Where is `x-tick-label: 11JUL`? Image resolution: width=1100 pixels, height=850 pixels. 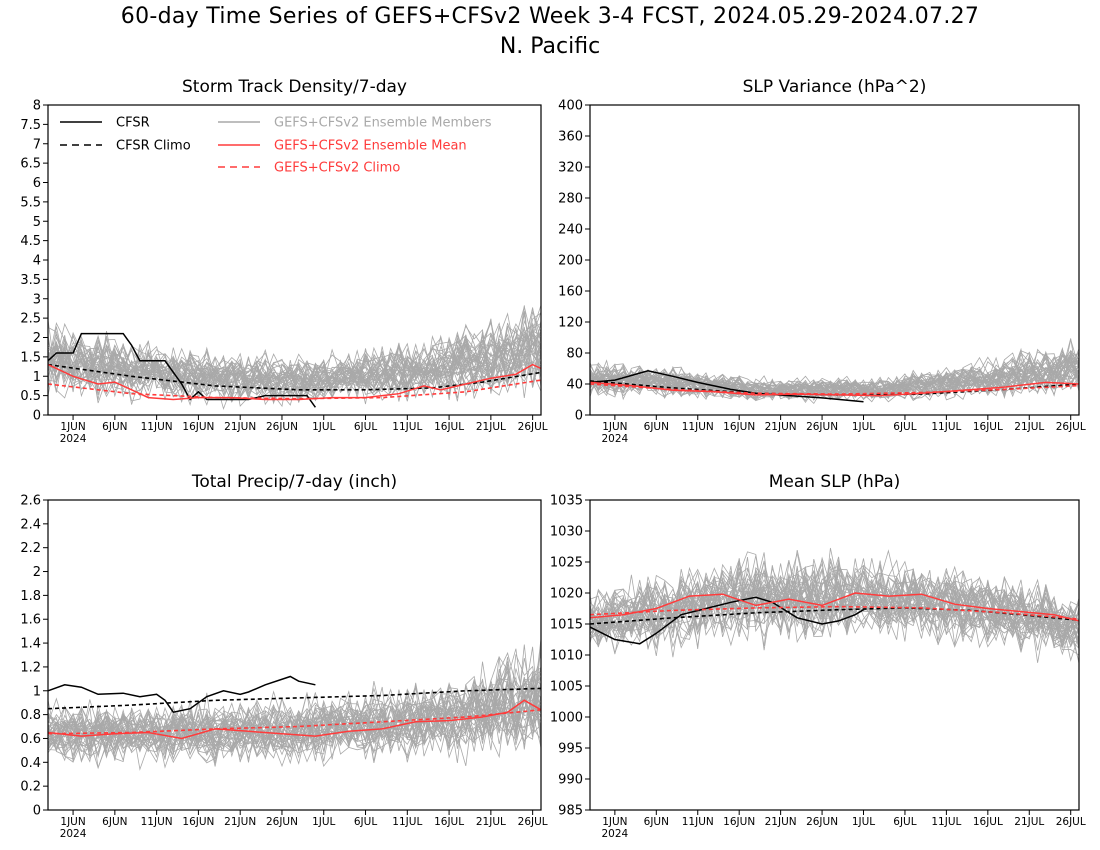 x-tick-label: 11JUL is located at coordinates (946, 822).